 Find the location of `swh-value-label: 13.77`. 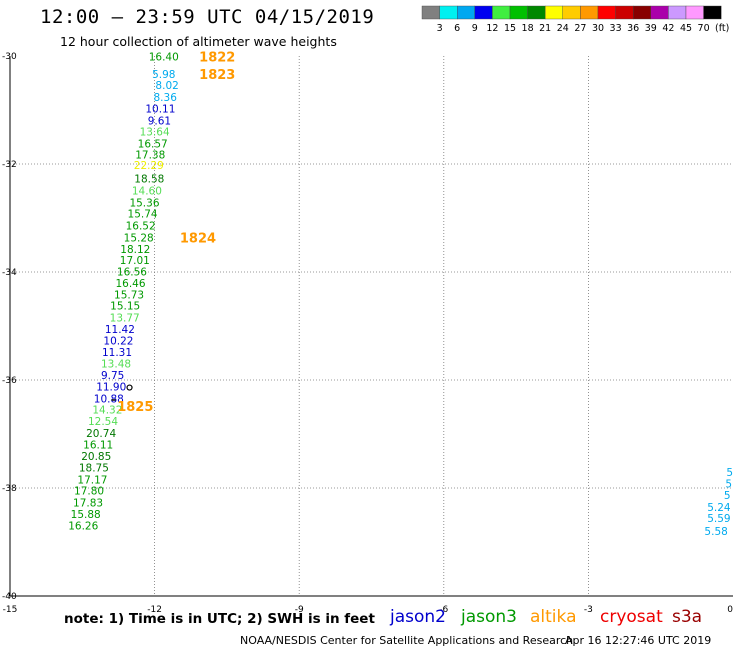

swh-value-label: 13.77 is located at coordinates (125, 318).